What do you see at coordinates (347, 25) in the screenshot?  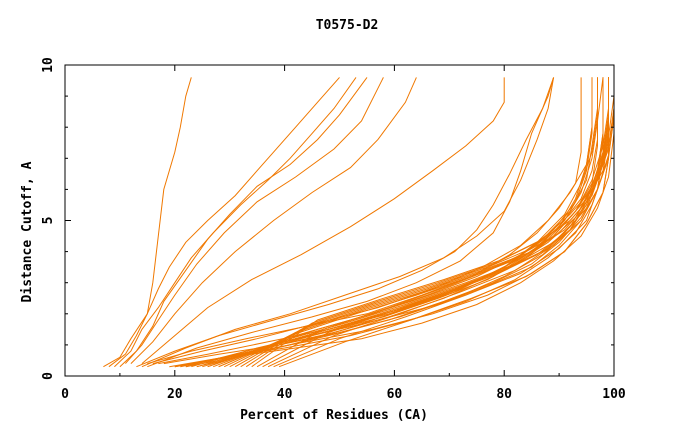 I see `chart-title: T0575-D2` at bounding box center [347, 25].